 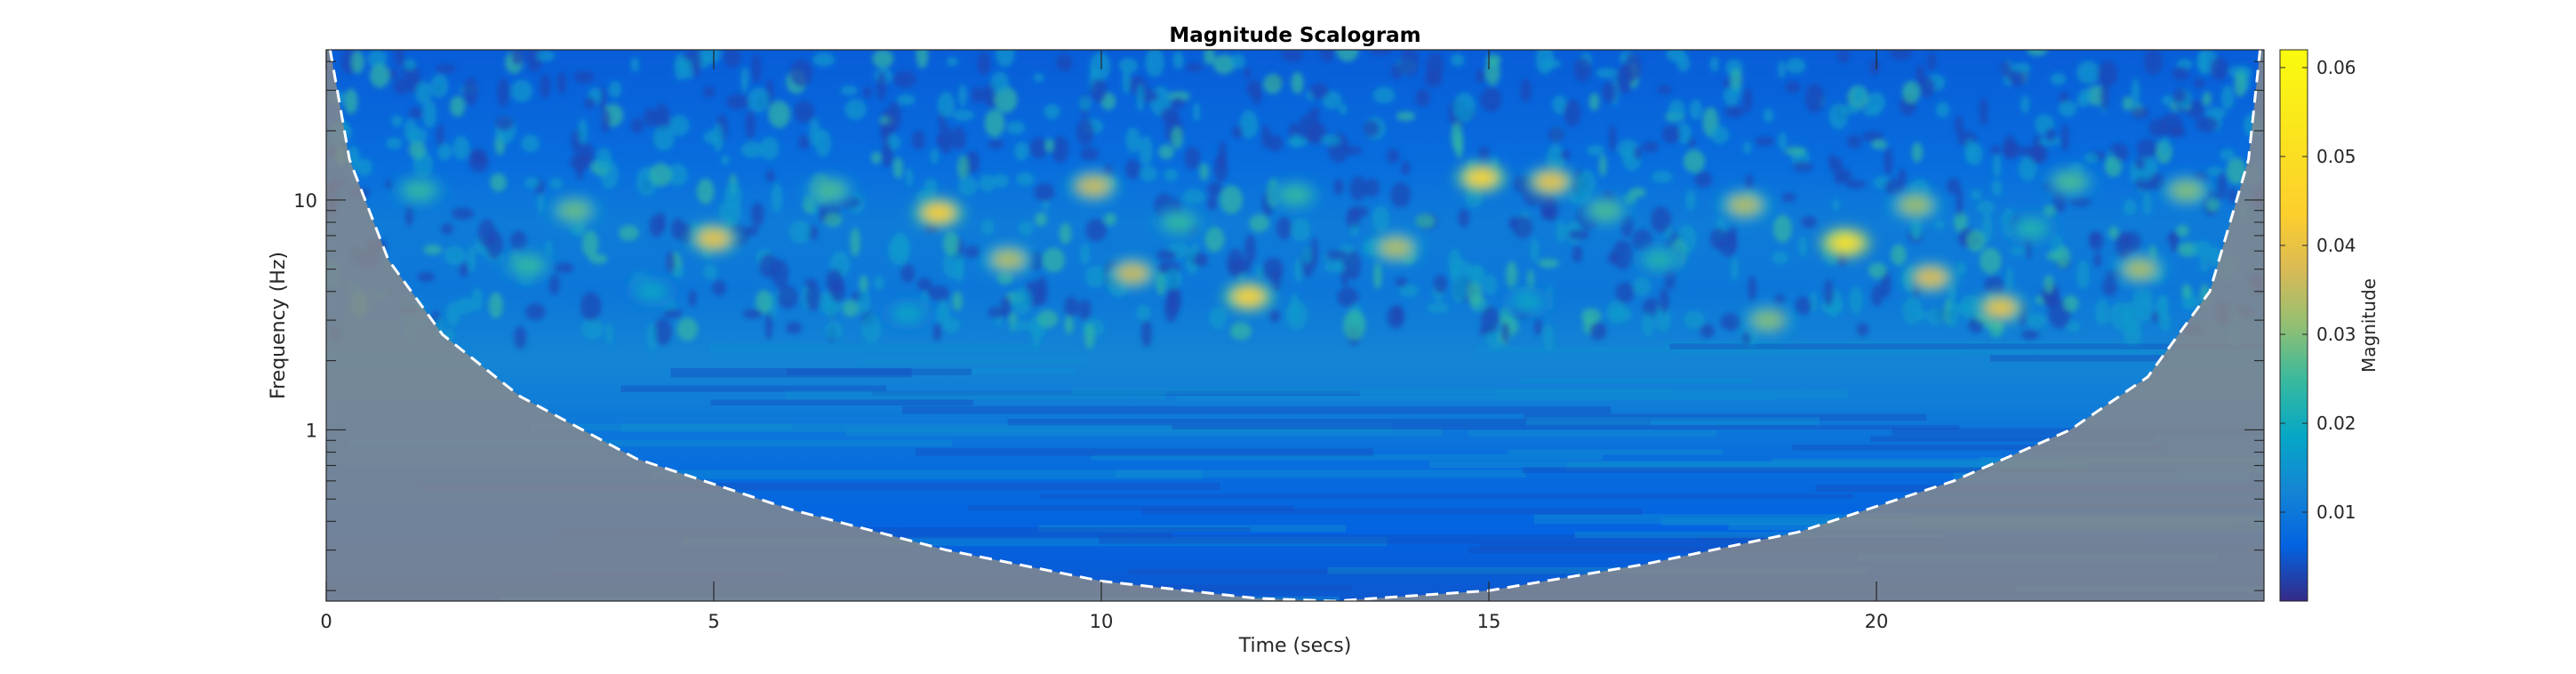 I want to click on x-tick-label: 5, so click(x=713, y=621).